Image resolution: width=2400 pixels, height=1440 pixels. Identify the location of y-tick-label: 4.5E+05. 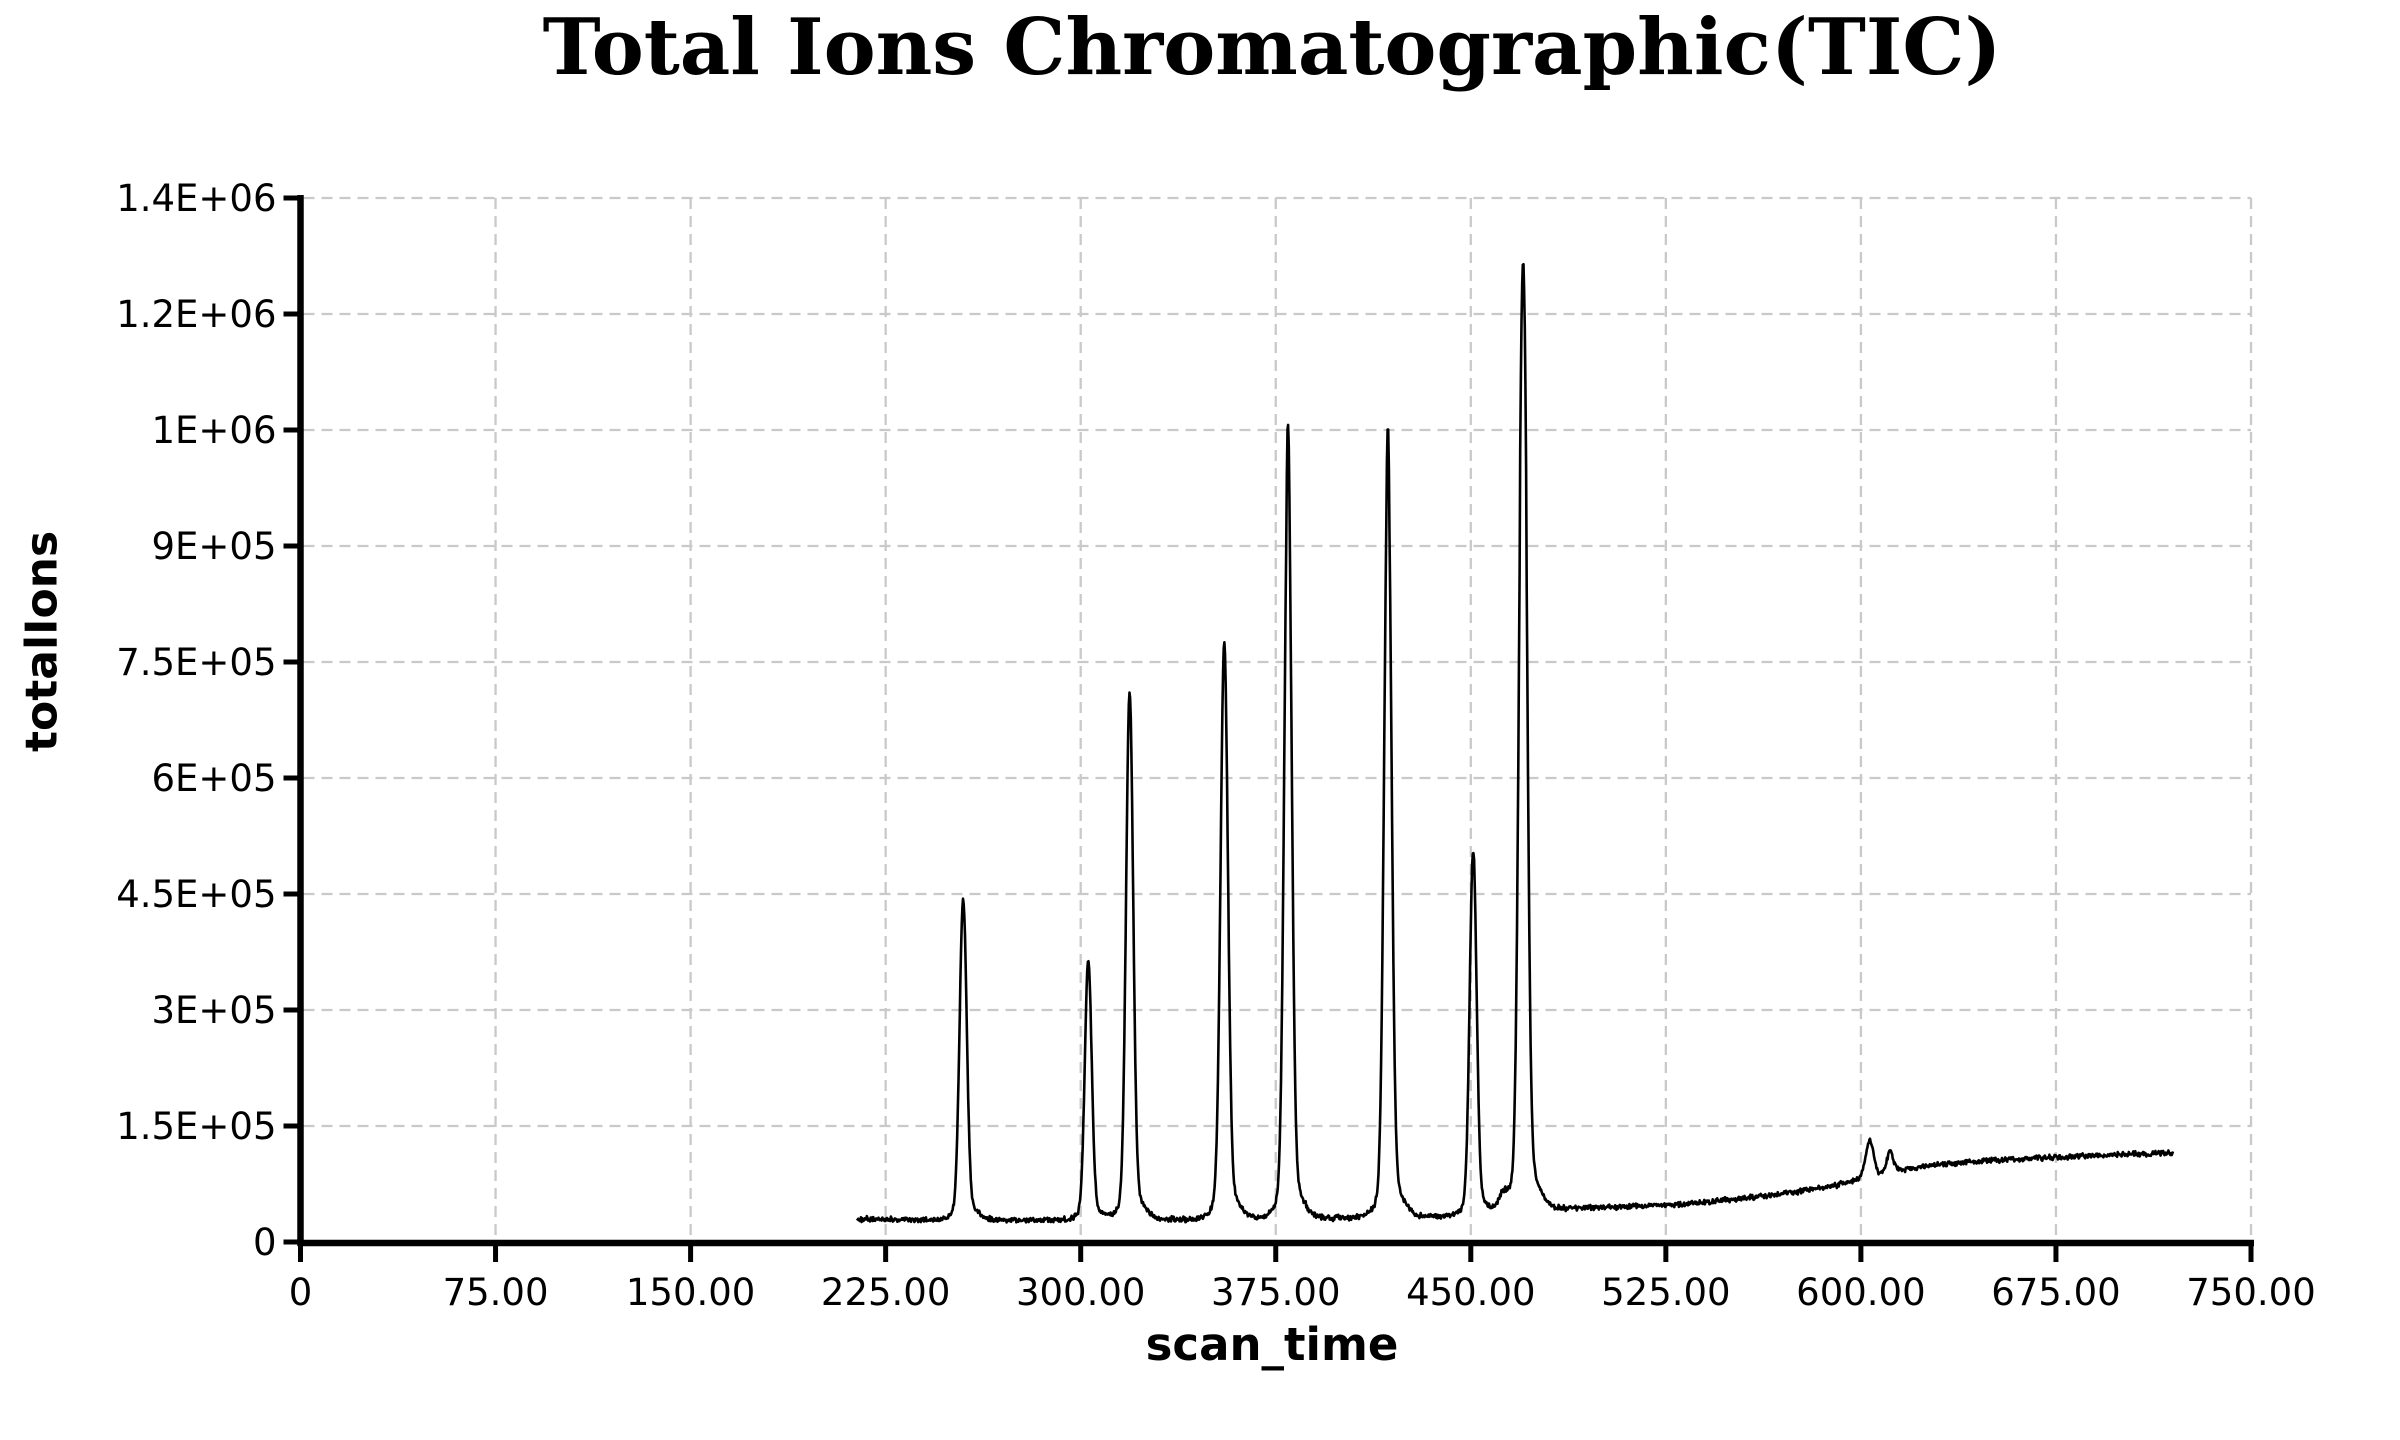
(196, 894).